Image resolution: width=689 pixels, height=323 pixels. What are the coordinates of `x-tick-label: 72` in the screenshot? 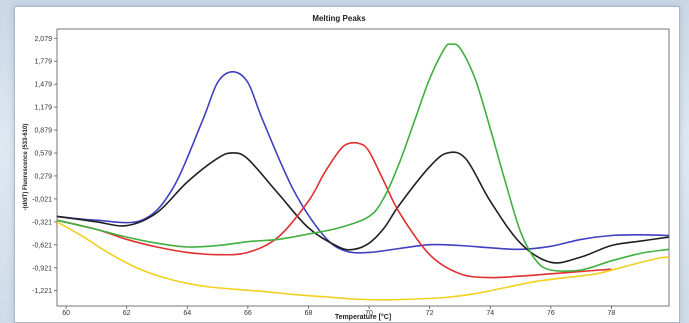 It's located at (430, 313).